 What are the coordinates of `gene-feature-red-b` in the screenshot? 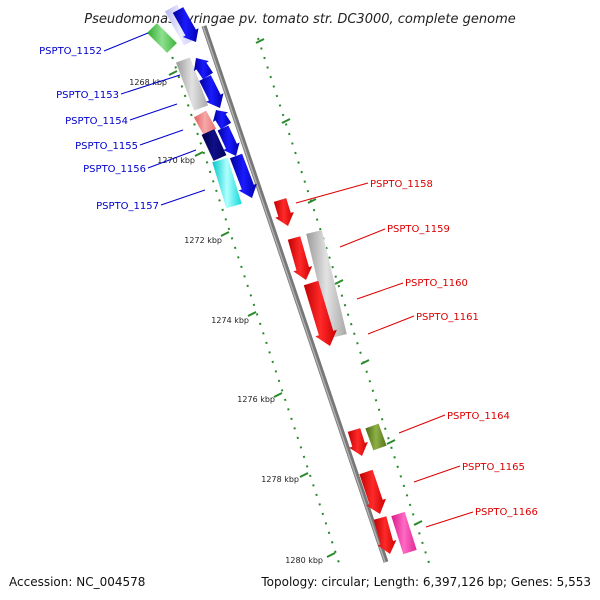 It's located at (385, 535).